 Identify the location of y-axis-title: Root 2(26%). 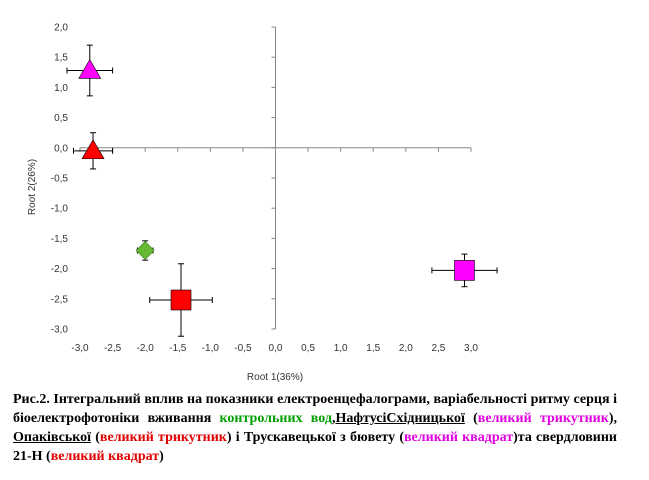
(32, 187).